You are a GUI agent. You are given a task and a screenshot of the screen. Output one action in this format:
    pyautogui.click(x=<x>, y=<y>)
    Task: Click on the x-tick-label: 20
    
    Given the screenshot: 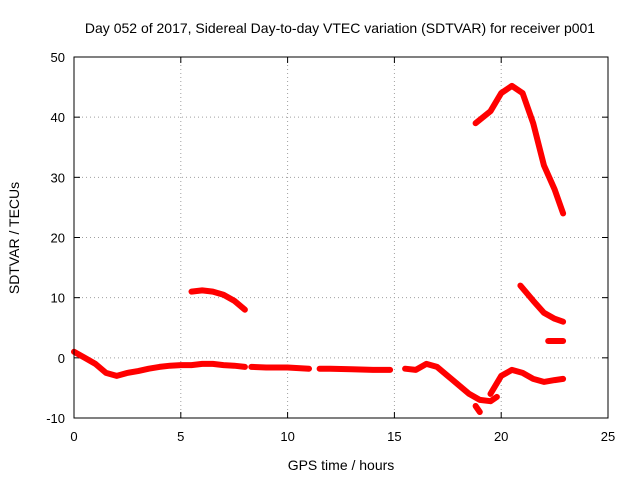 What is the action you would take?
    pyautogui.click(x=501, y=436)
    